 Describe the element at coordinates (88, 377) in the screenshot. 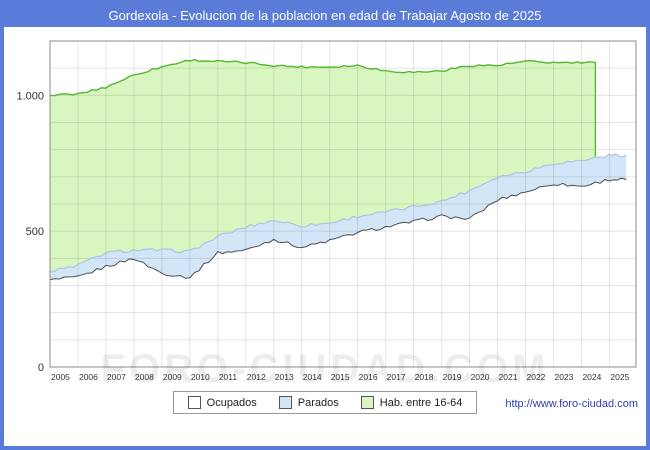

I see `svg-text: 2006` at that location.